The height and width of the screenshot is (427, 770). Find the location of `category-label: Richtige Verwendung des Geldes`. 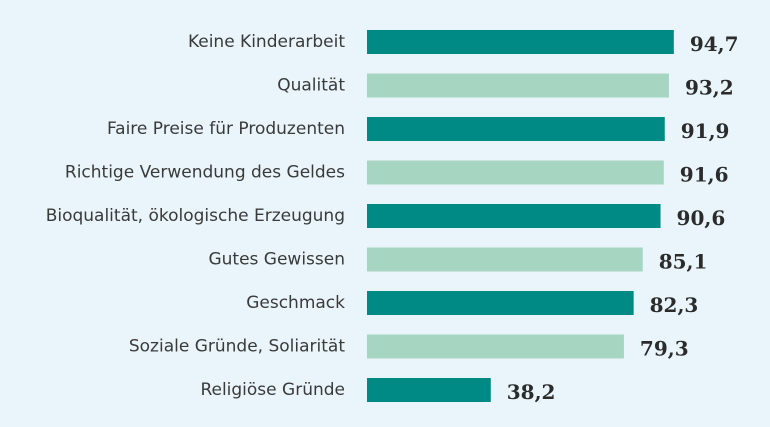

category-label: Richtige Verwendung des Geldes is located at coordinates (205, 173).